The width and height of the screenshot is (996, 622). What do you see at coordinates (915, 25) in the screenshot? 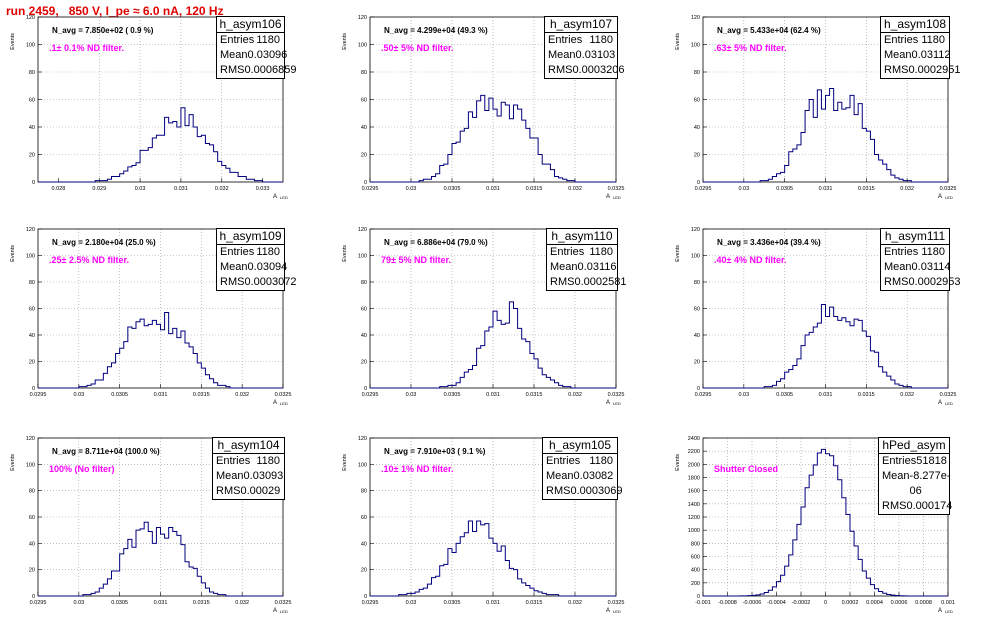
I see `stats-name: h_asym108` at bounding box center [915, 25].